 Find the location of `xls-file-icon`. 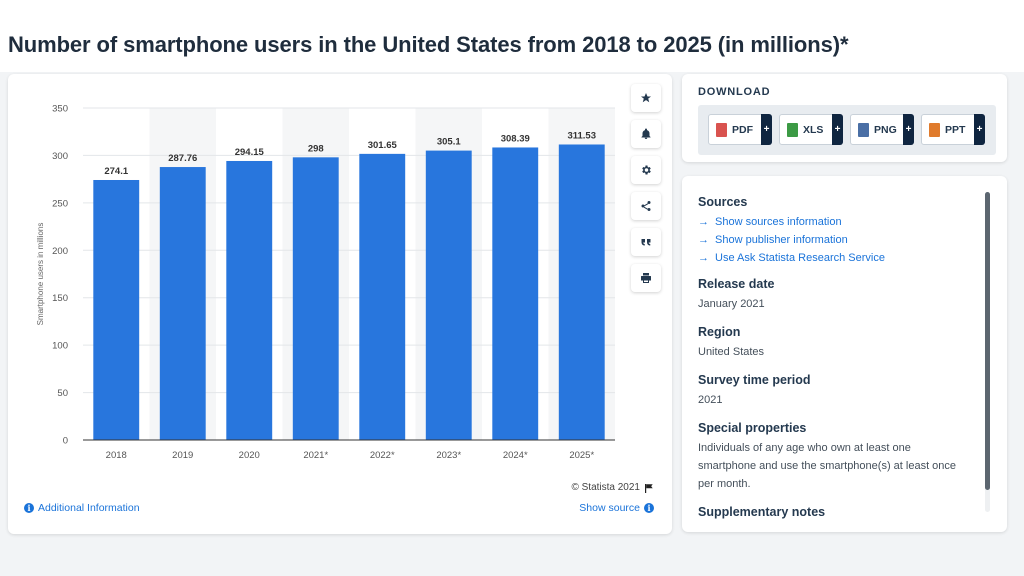

xls-file-icon is located at coordinates (792, 129).